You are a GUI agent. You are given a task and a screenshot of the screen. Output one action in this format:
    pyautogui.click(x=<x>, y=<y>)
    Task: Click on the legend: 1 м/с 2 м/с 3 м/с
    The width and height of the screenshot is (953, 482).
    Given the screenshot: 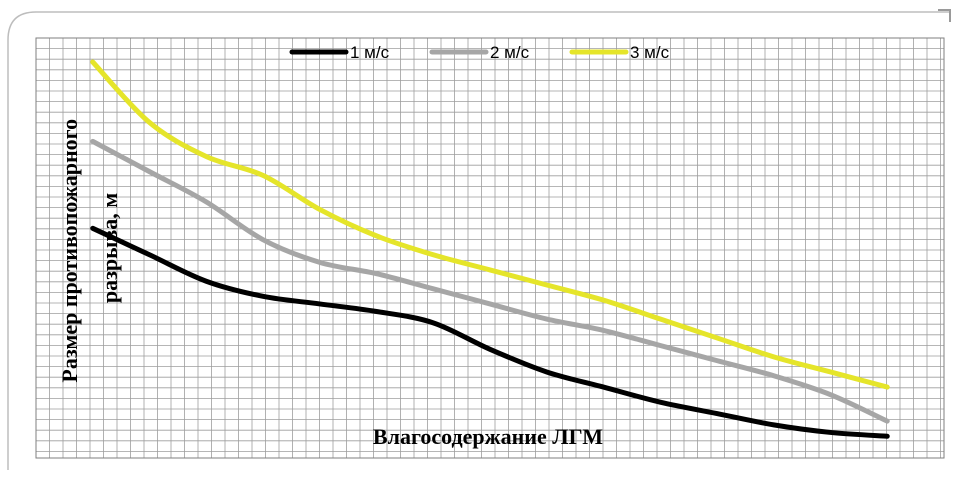 What is the action you would take?
    pyautogui.click(x=479, y=52)
    